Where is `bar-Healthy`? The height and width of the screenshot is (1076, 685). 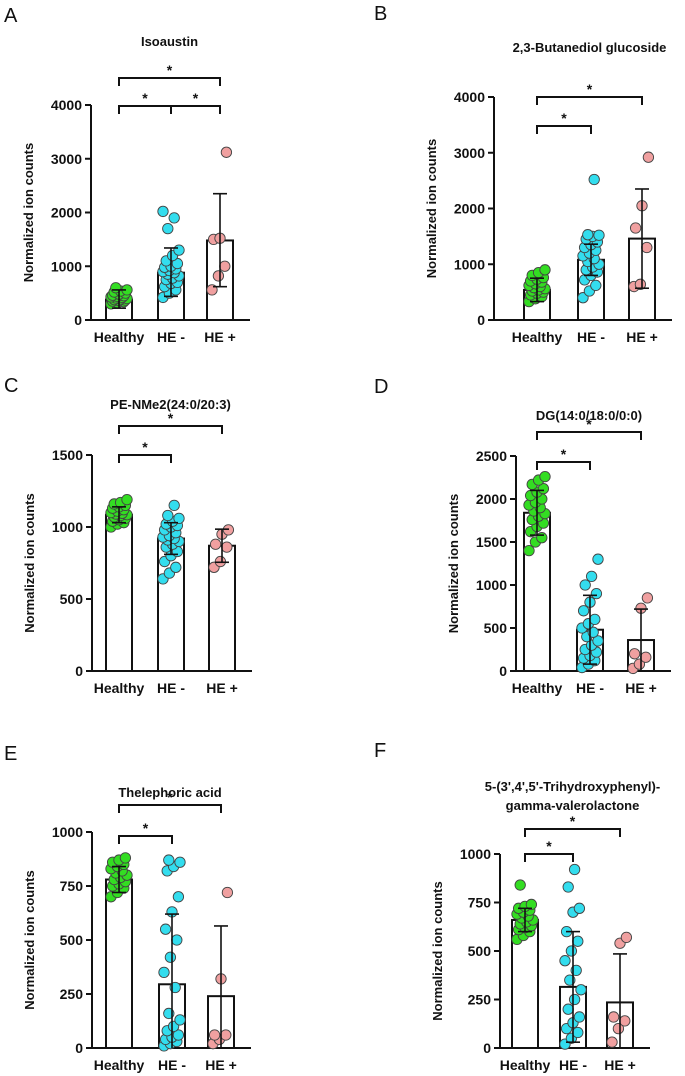 bar-Healthy is located at coordinates (119, 964).